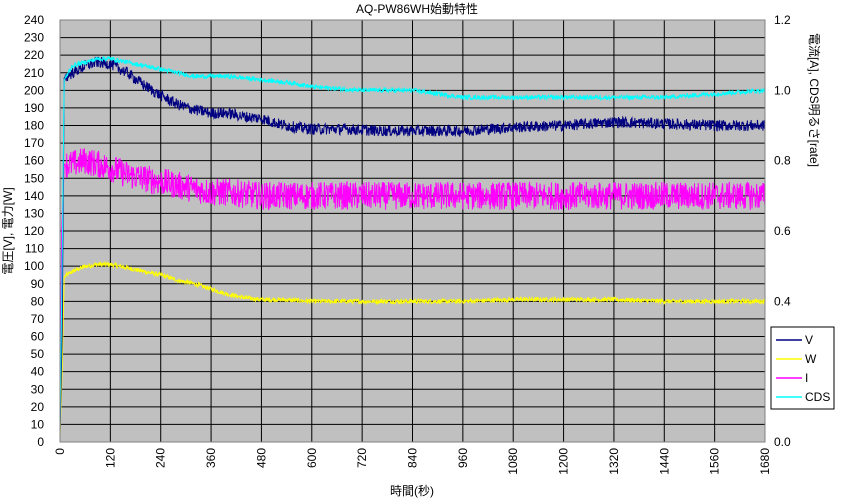 The image size is (850, 500). What do you see at coordinates (34, 196) in the screenshot?
I see `left-tick-label: 140` at bounding box center [34, 196].